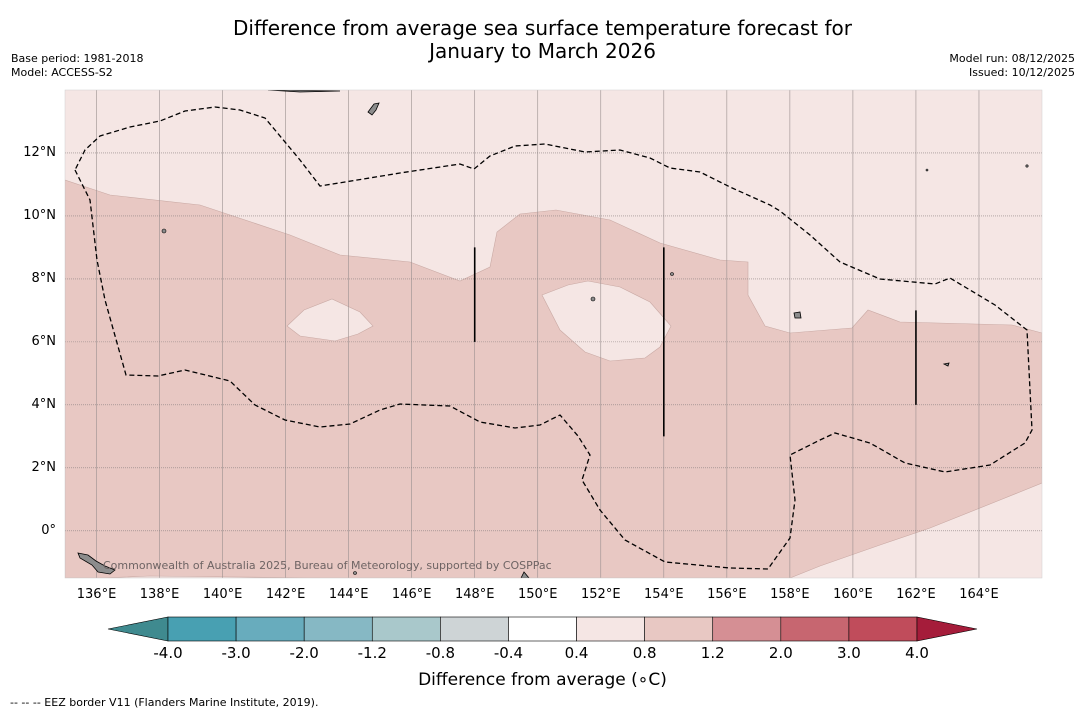  Describe the element at coordinates (946, 364) in the screenshot. I see `island-kosrae` at that location.